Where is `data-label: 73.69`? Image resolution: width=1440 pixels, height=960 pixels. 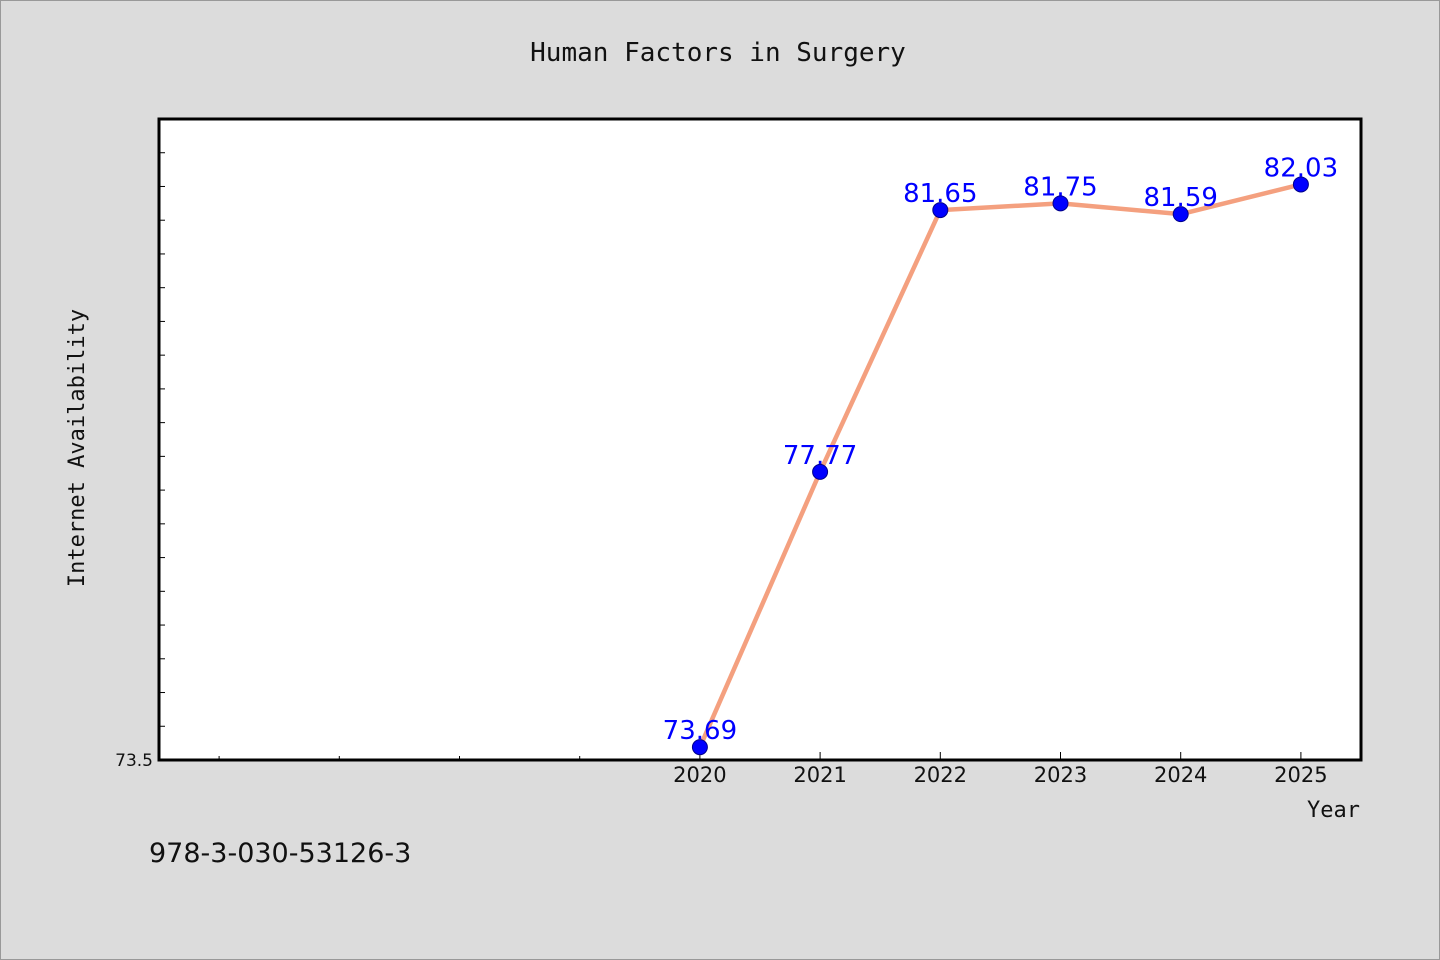 data-label: 73.69 is located at coordinates (700, 731).